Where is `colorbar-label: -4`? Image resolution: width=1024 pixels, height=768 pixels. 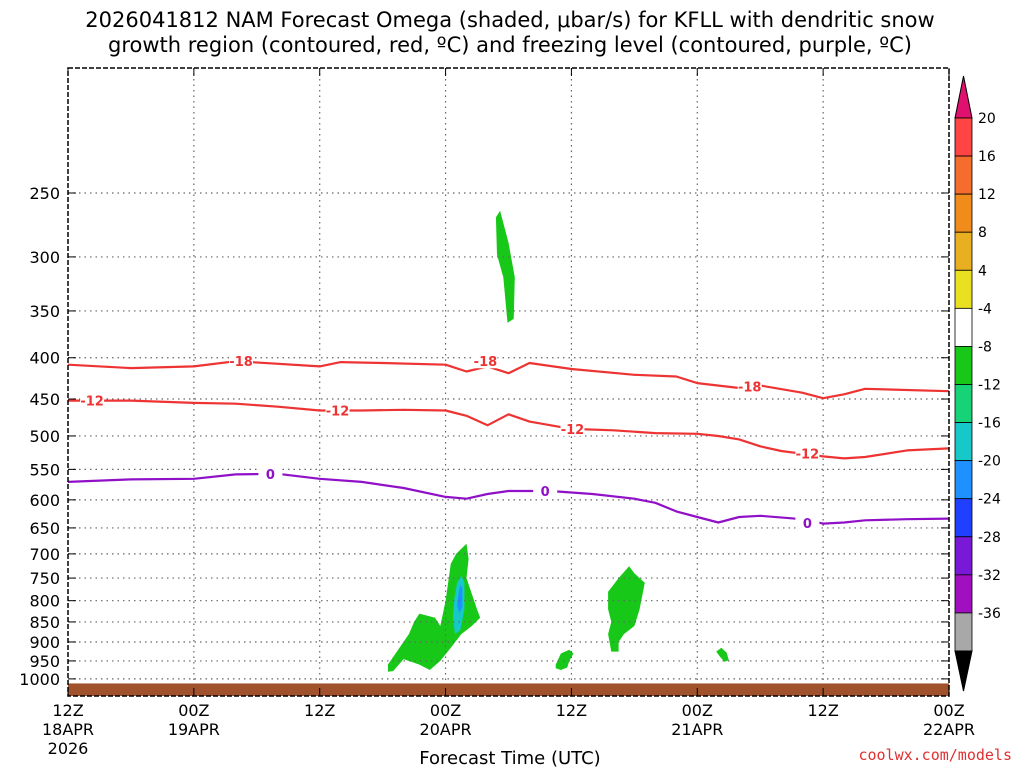
colorbar-label: -4 is located at coordinates (985, 309).